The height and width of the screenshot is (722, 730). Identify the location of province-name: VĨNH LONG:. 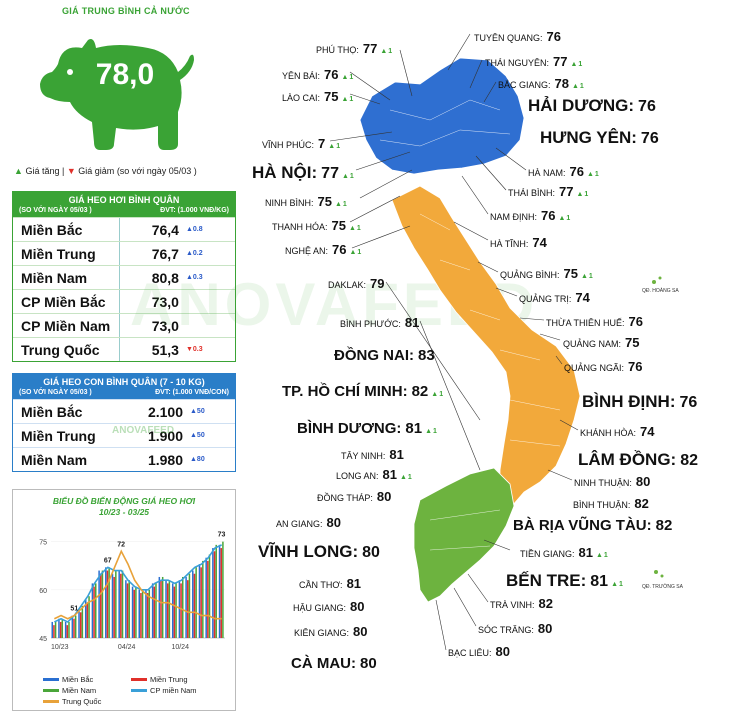
(308, 551).